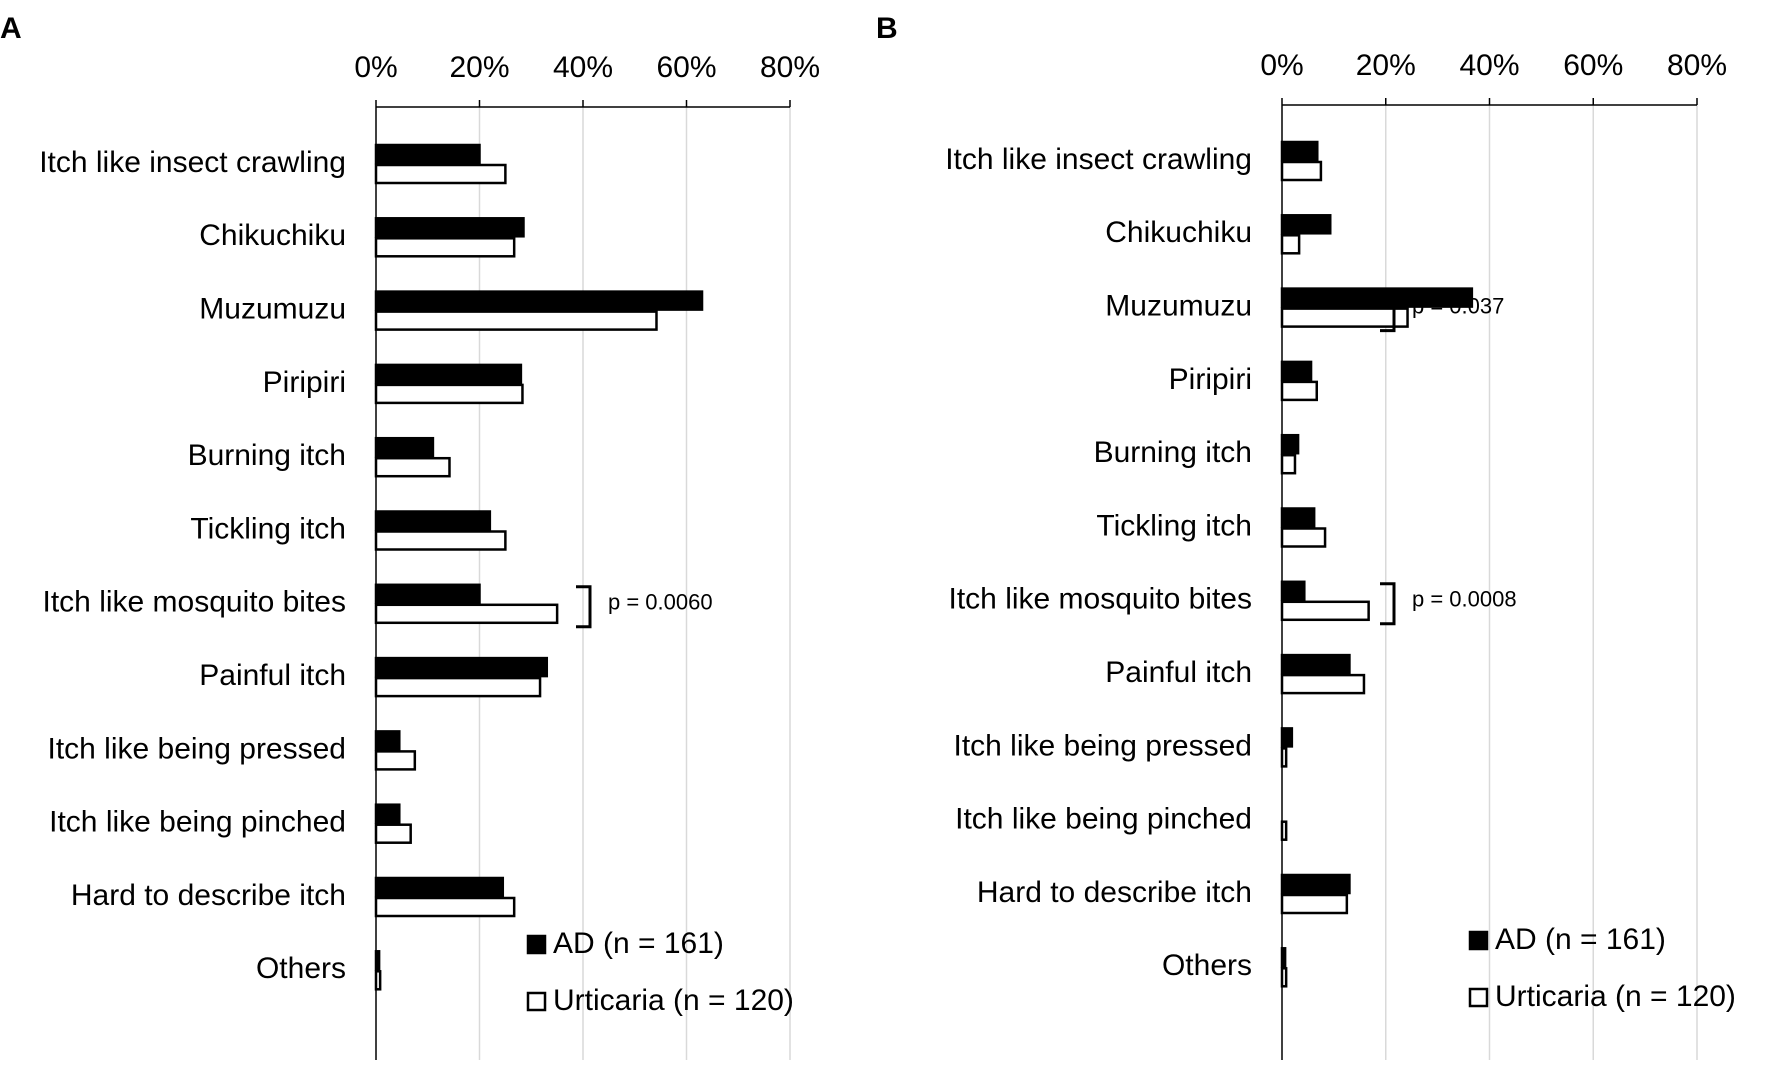 The width and height of the screenshot is (1772, 1066). Describe the element at coordinates (1464, 599) in the screenshot. I see `p-value-annotation: p = 0.0008` at that location.